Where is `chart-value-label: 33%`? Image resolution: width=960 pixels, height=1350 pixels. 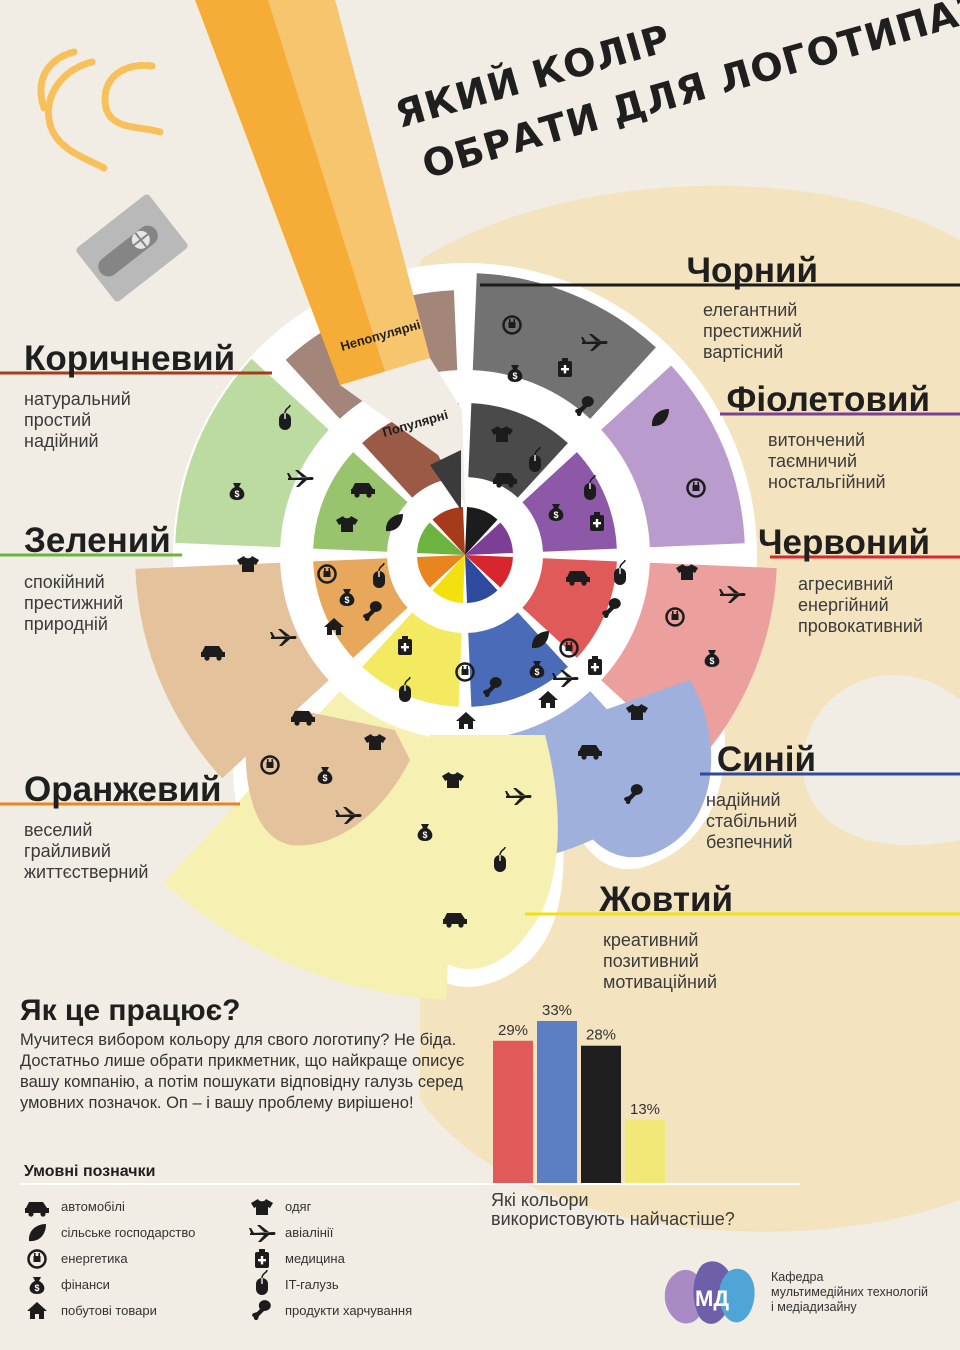 chart-value-label: 33% is located at coordinates (557, 1010).